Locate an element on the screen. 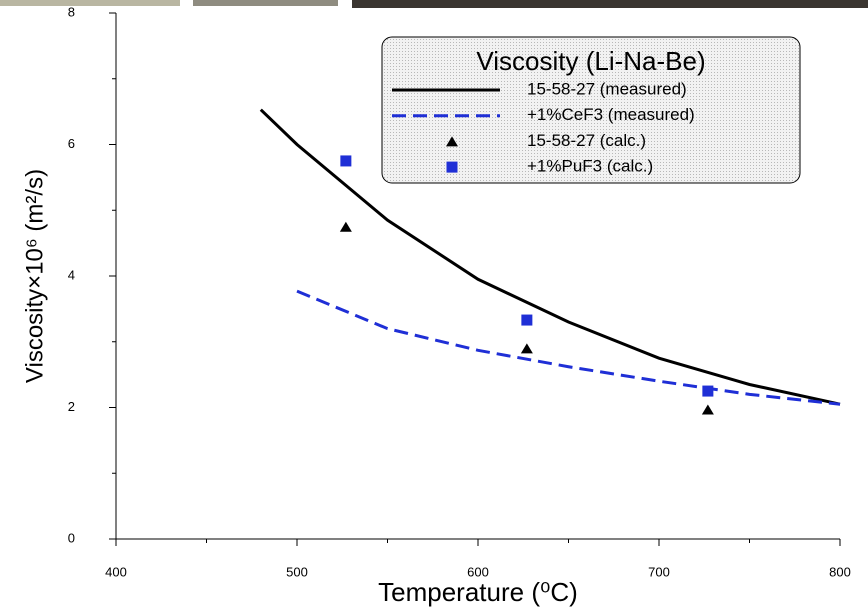 The height and width of the screenshot is (612, 868). y-tick-label: 0 is located at coordinates (71, 537).